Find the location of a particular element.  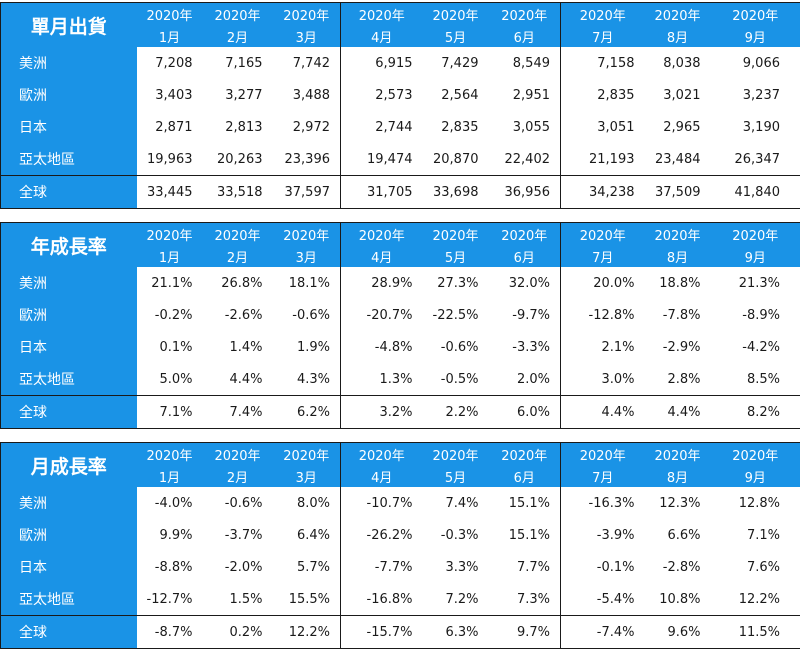

table-cell: 7,742 is located at coordinates (311, 63).